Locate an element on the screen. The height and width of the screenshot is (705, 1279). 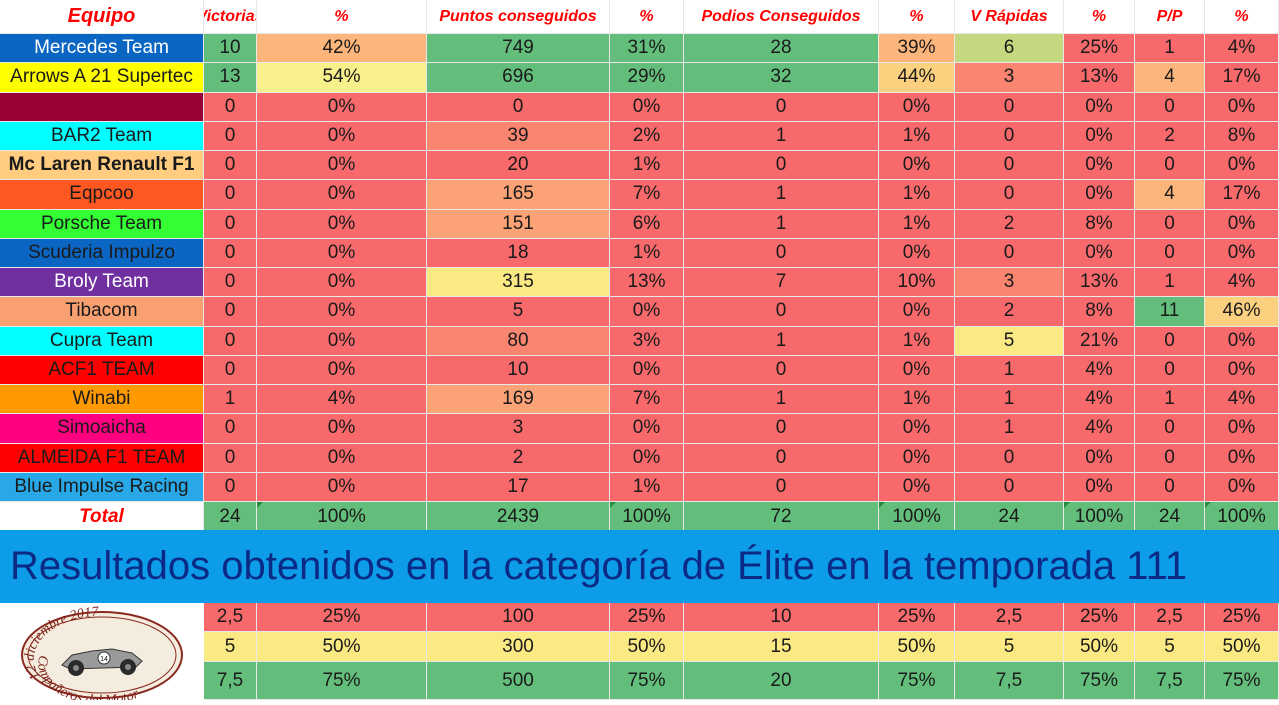
threshold-puntos-pct: 50% is located at coordinates (647, 647).